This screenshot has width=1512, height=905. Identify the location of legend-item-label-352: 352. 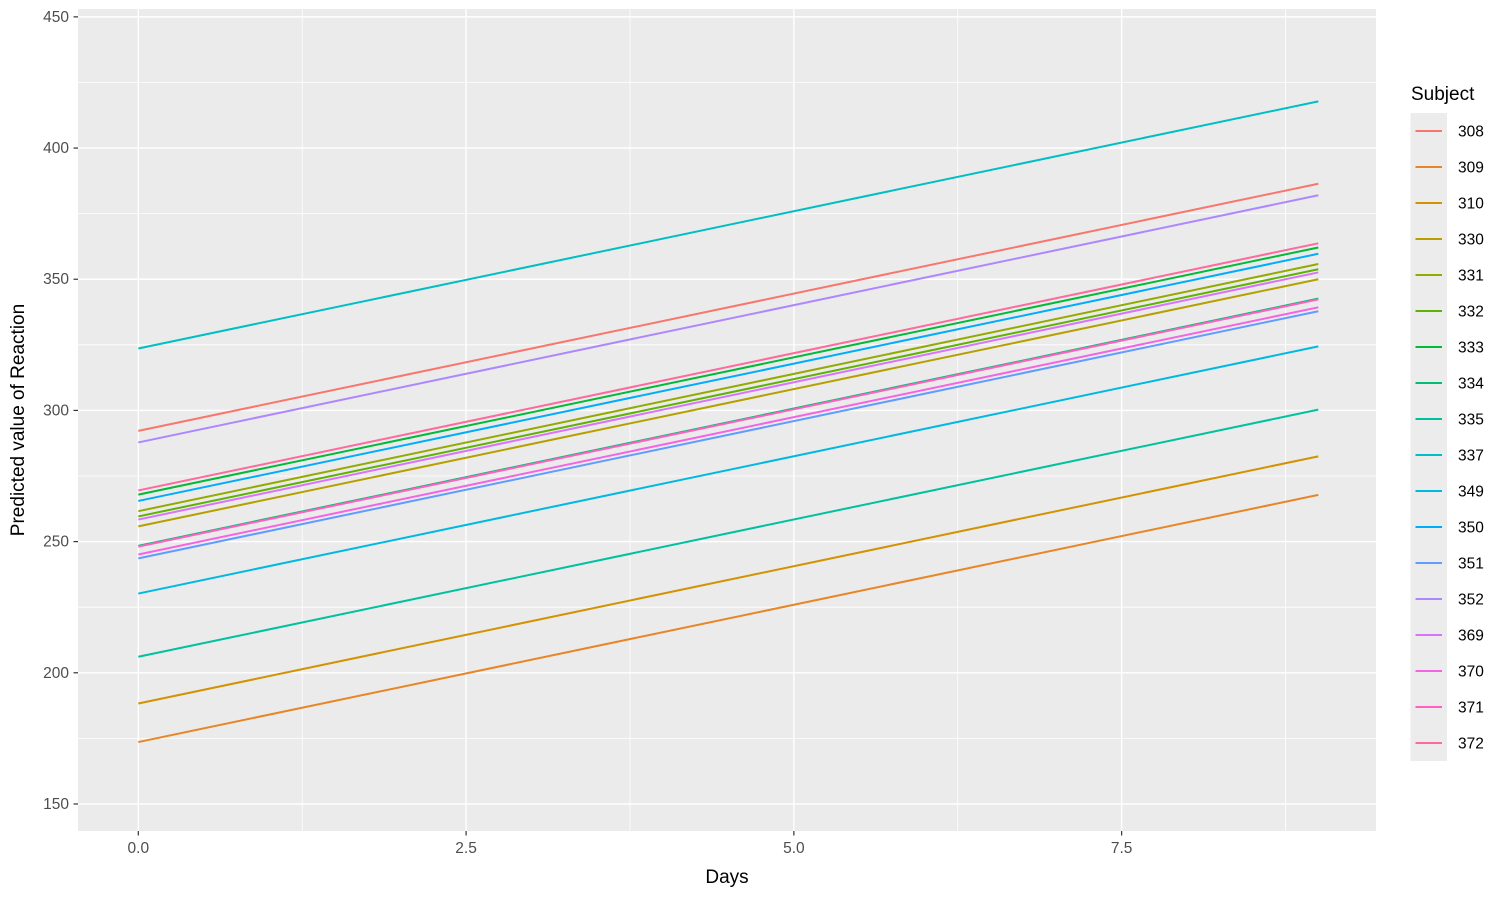
(1471, 600).